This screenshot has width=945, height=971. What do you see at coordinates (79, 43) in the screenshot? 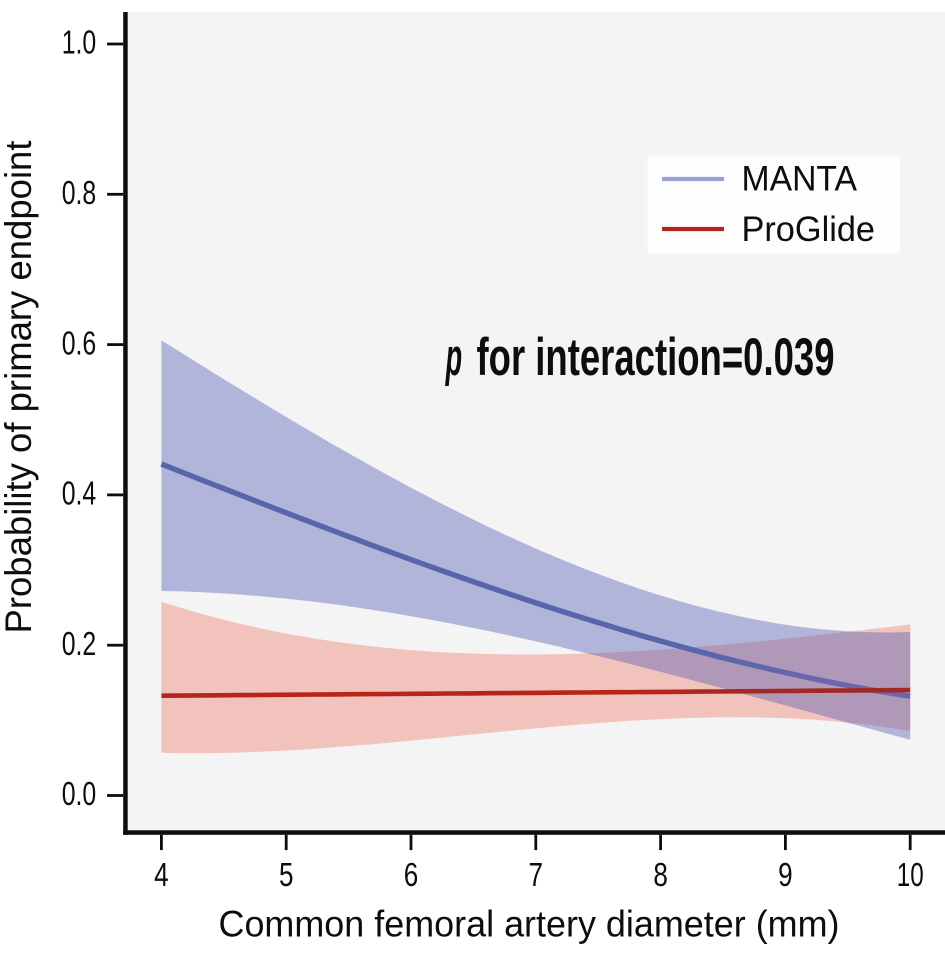
I see `svg-text: 1.0` at bounding box center [79, 43].